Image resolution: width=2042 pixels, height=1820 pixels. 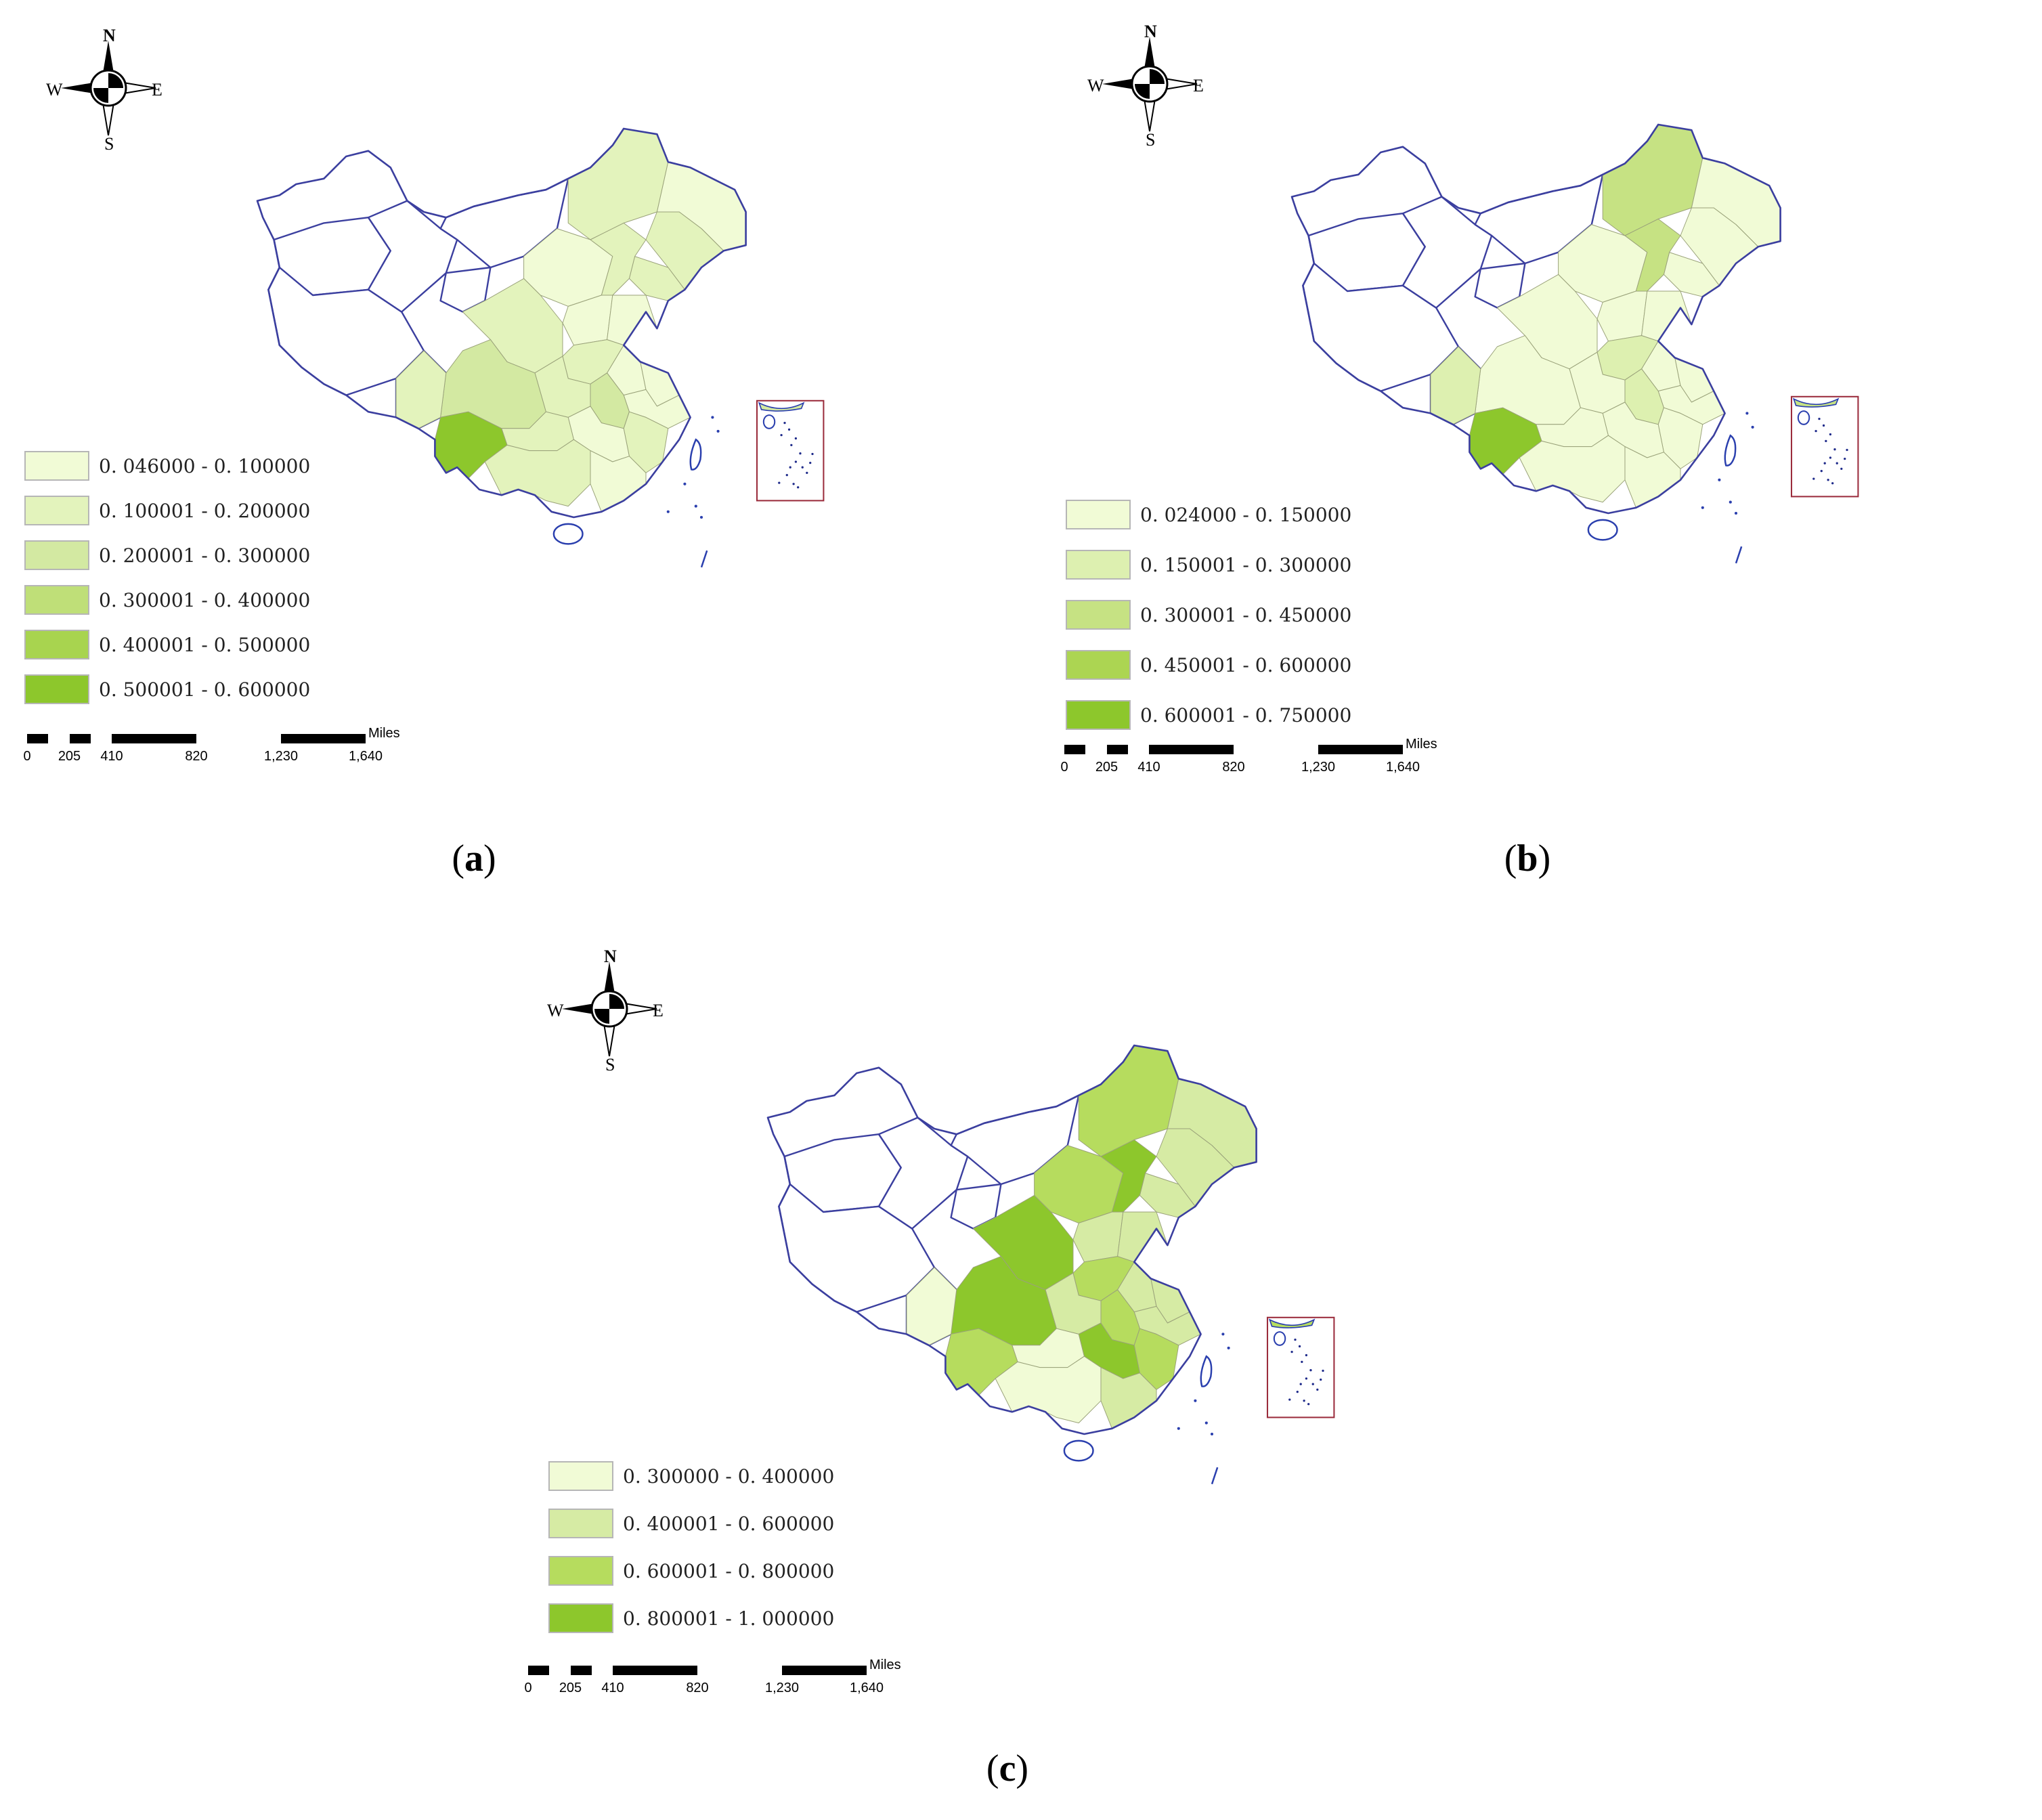 What do you see at coordinates (1246, 716) in the screenshot?
I see `legend-label: 0. 600001 - 0. 750000` at bounding box center [1246, 716].